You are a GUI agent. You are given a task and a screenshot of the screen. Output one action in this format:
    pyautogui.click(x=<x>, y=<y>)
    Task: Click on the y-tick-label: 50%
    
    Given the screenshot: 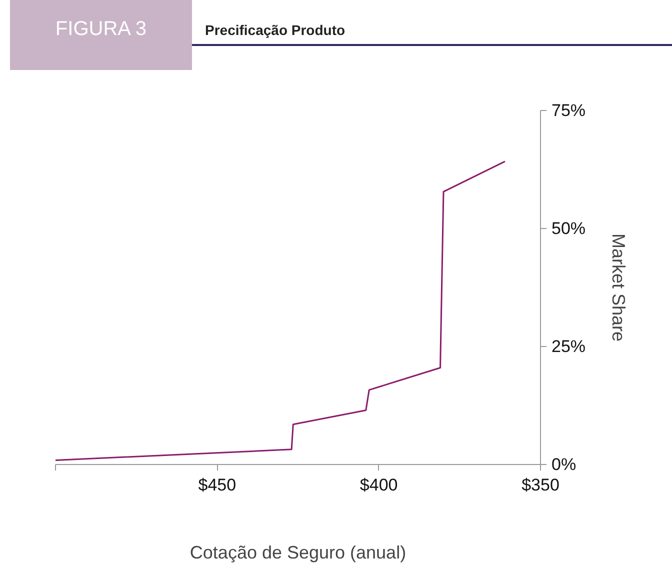 What is the action you would take?
    pyautogui.click(x=569, y=228)
    